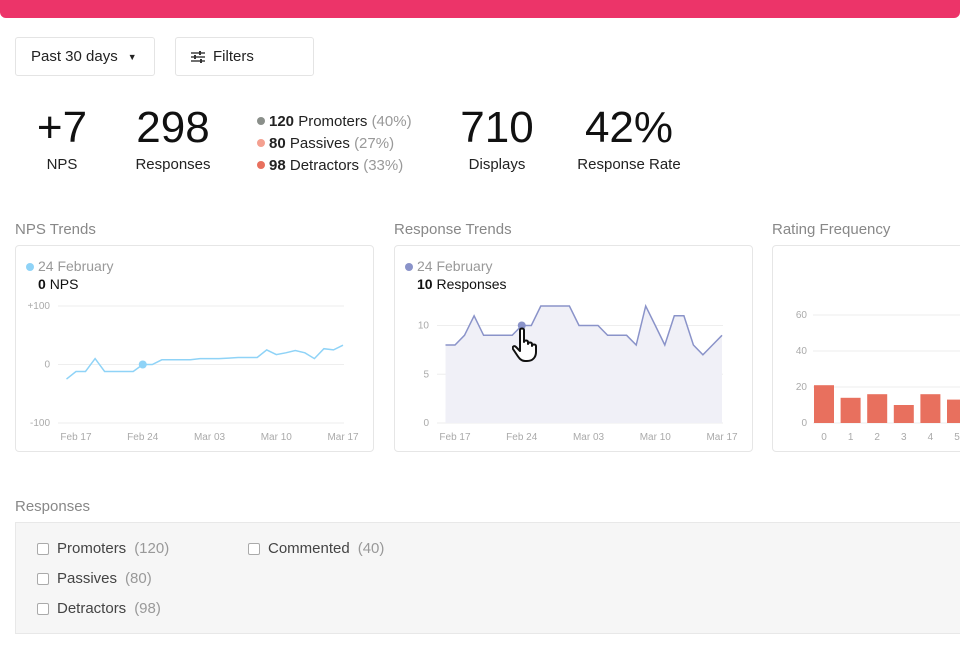  I want to click on response-area-chart: 10 5 0 Feb 17 Feb 24 Mar 03 Mar 10 Mar 17, so click(574, 349).